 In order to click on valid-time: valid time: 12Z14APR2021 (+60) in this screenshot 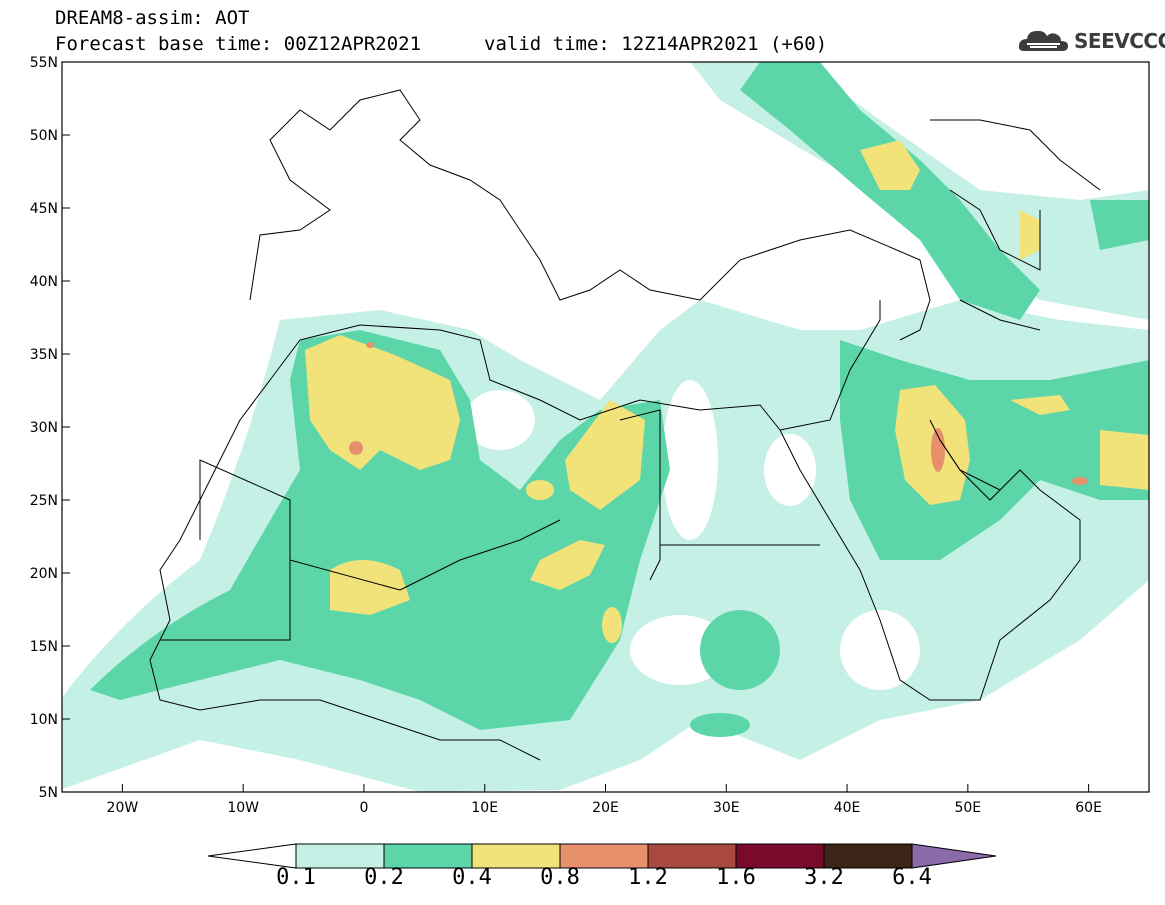, I will do `click(656, 44)`.